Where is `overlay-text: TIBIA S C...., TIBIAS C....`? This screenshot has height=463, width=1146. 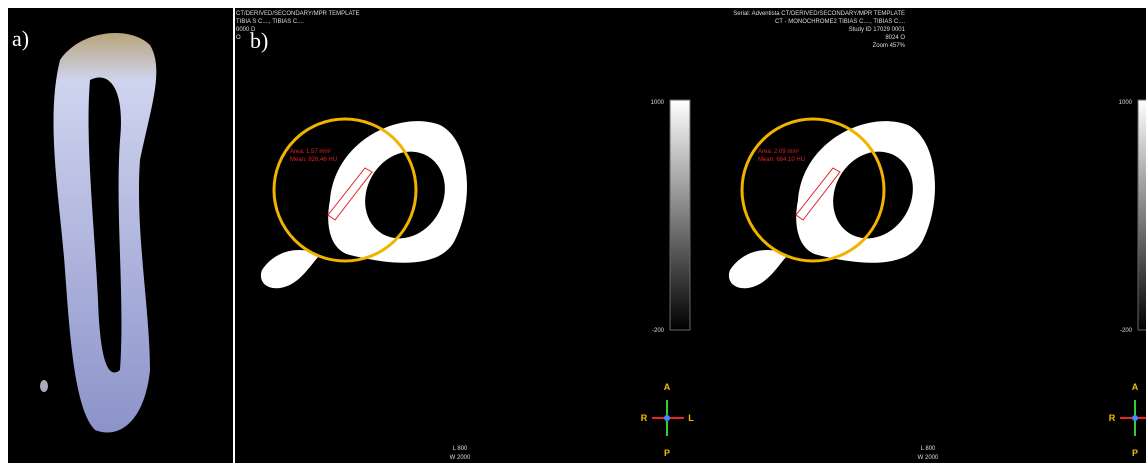
overlay-text: TIBIA S C...., TIBIAS C.... is located at coordinates (270, 22).